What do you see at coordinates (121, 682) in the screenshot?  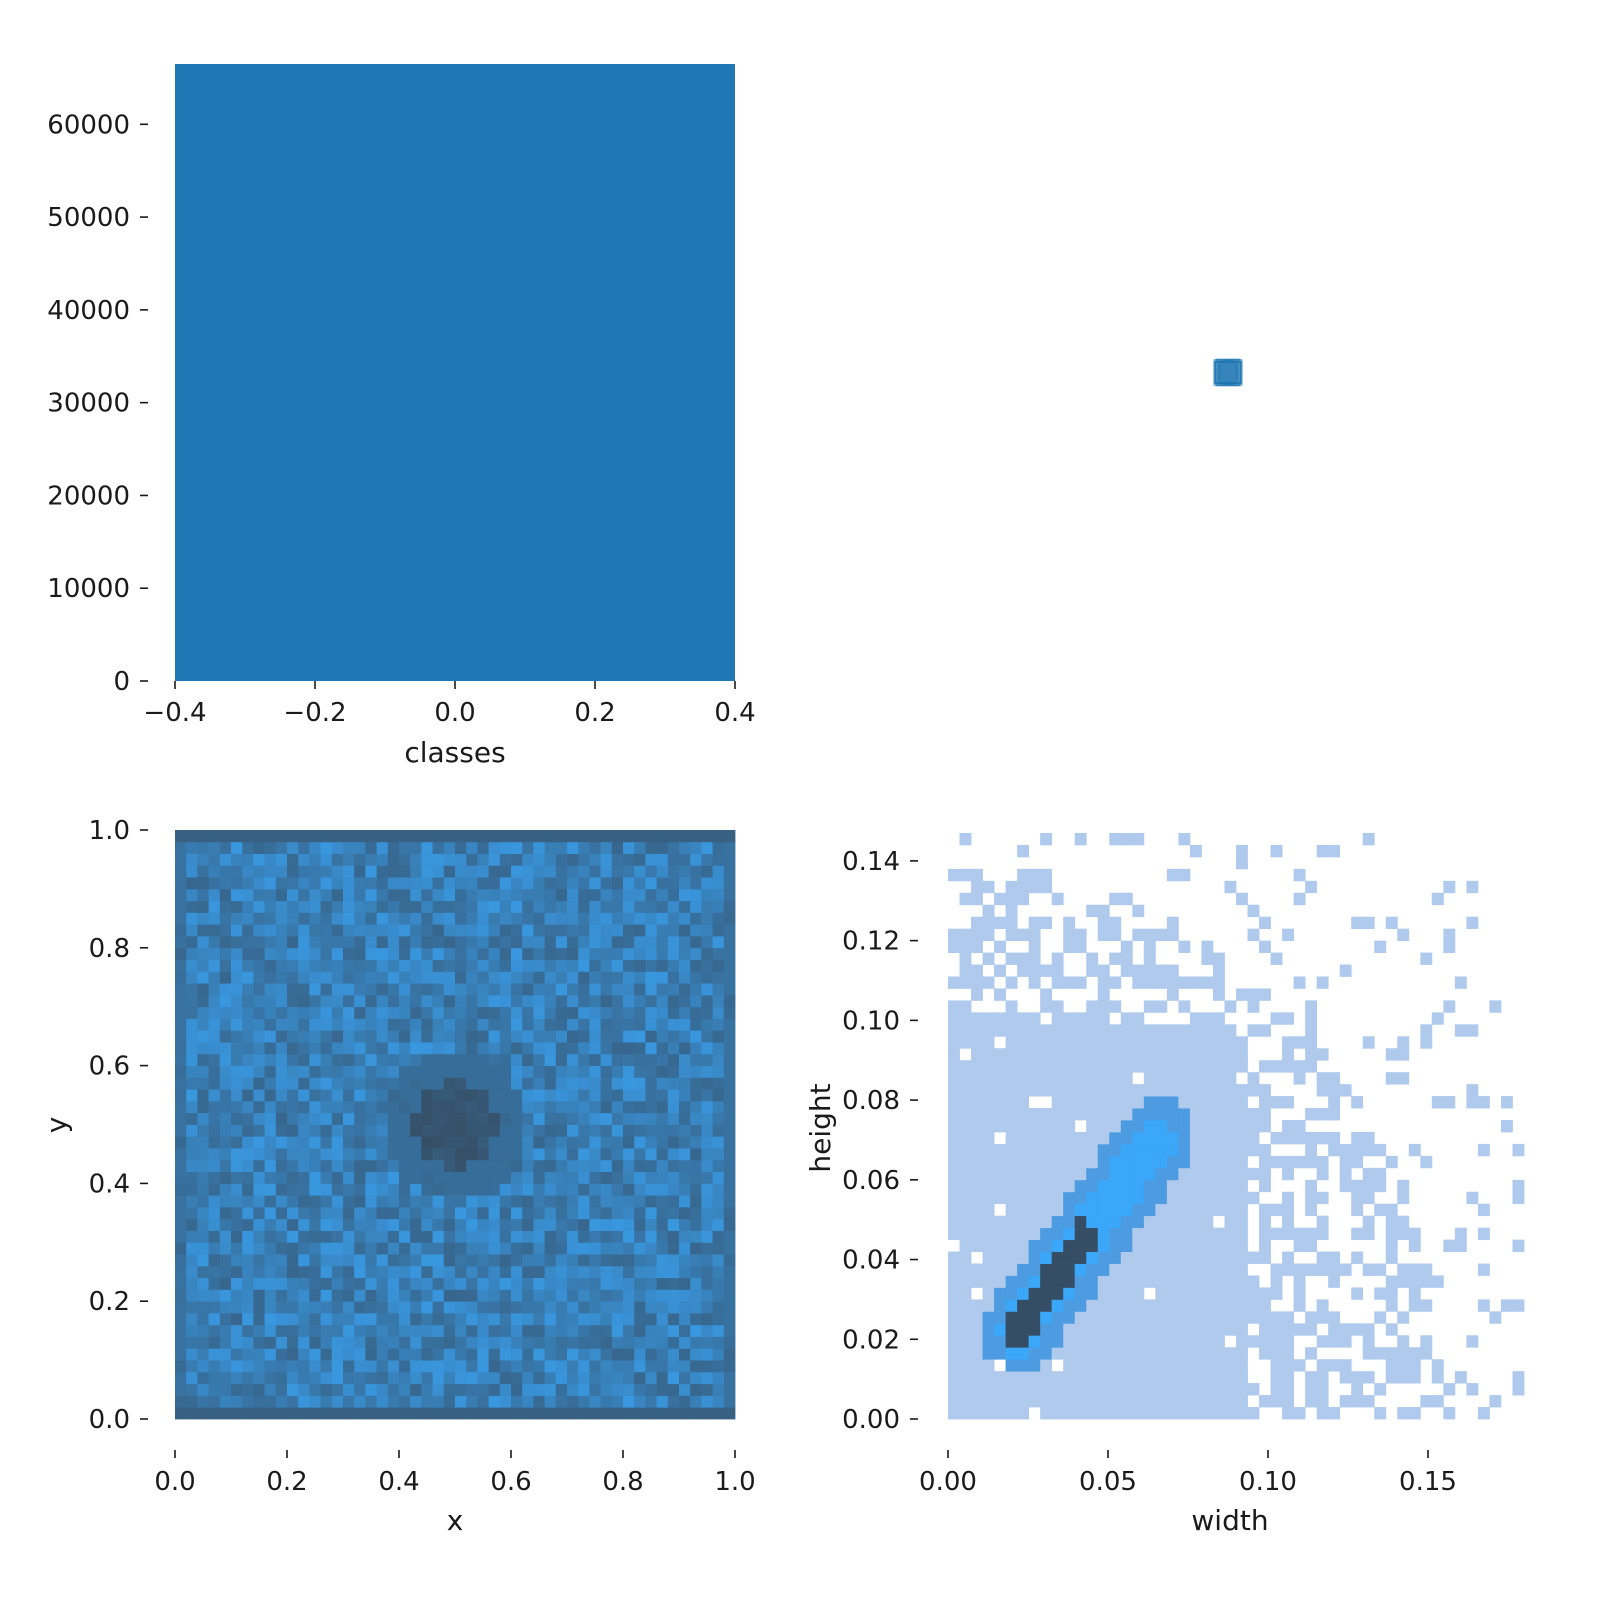 I see `classes-y-tick-label: 0` at bounding box center [121, 682].